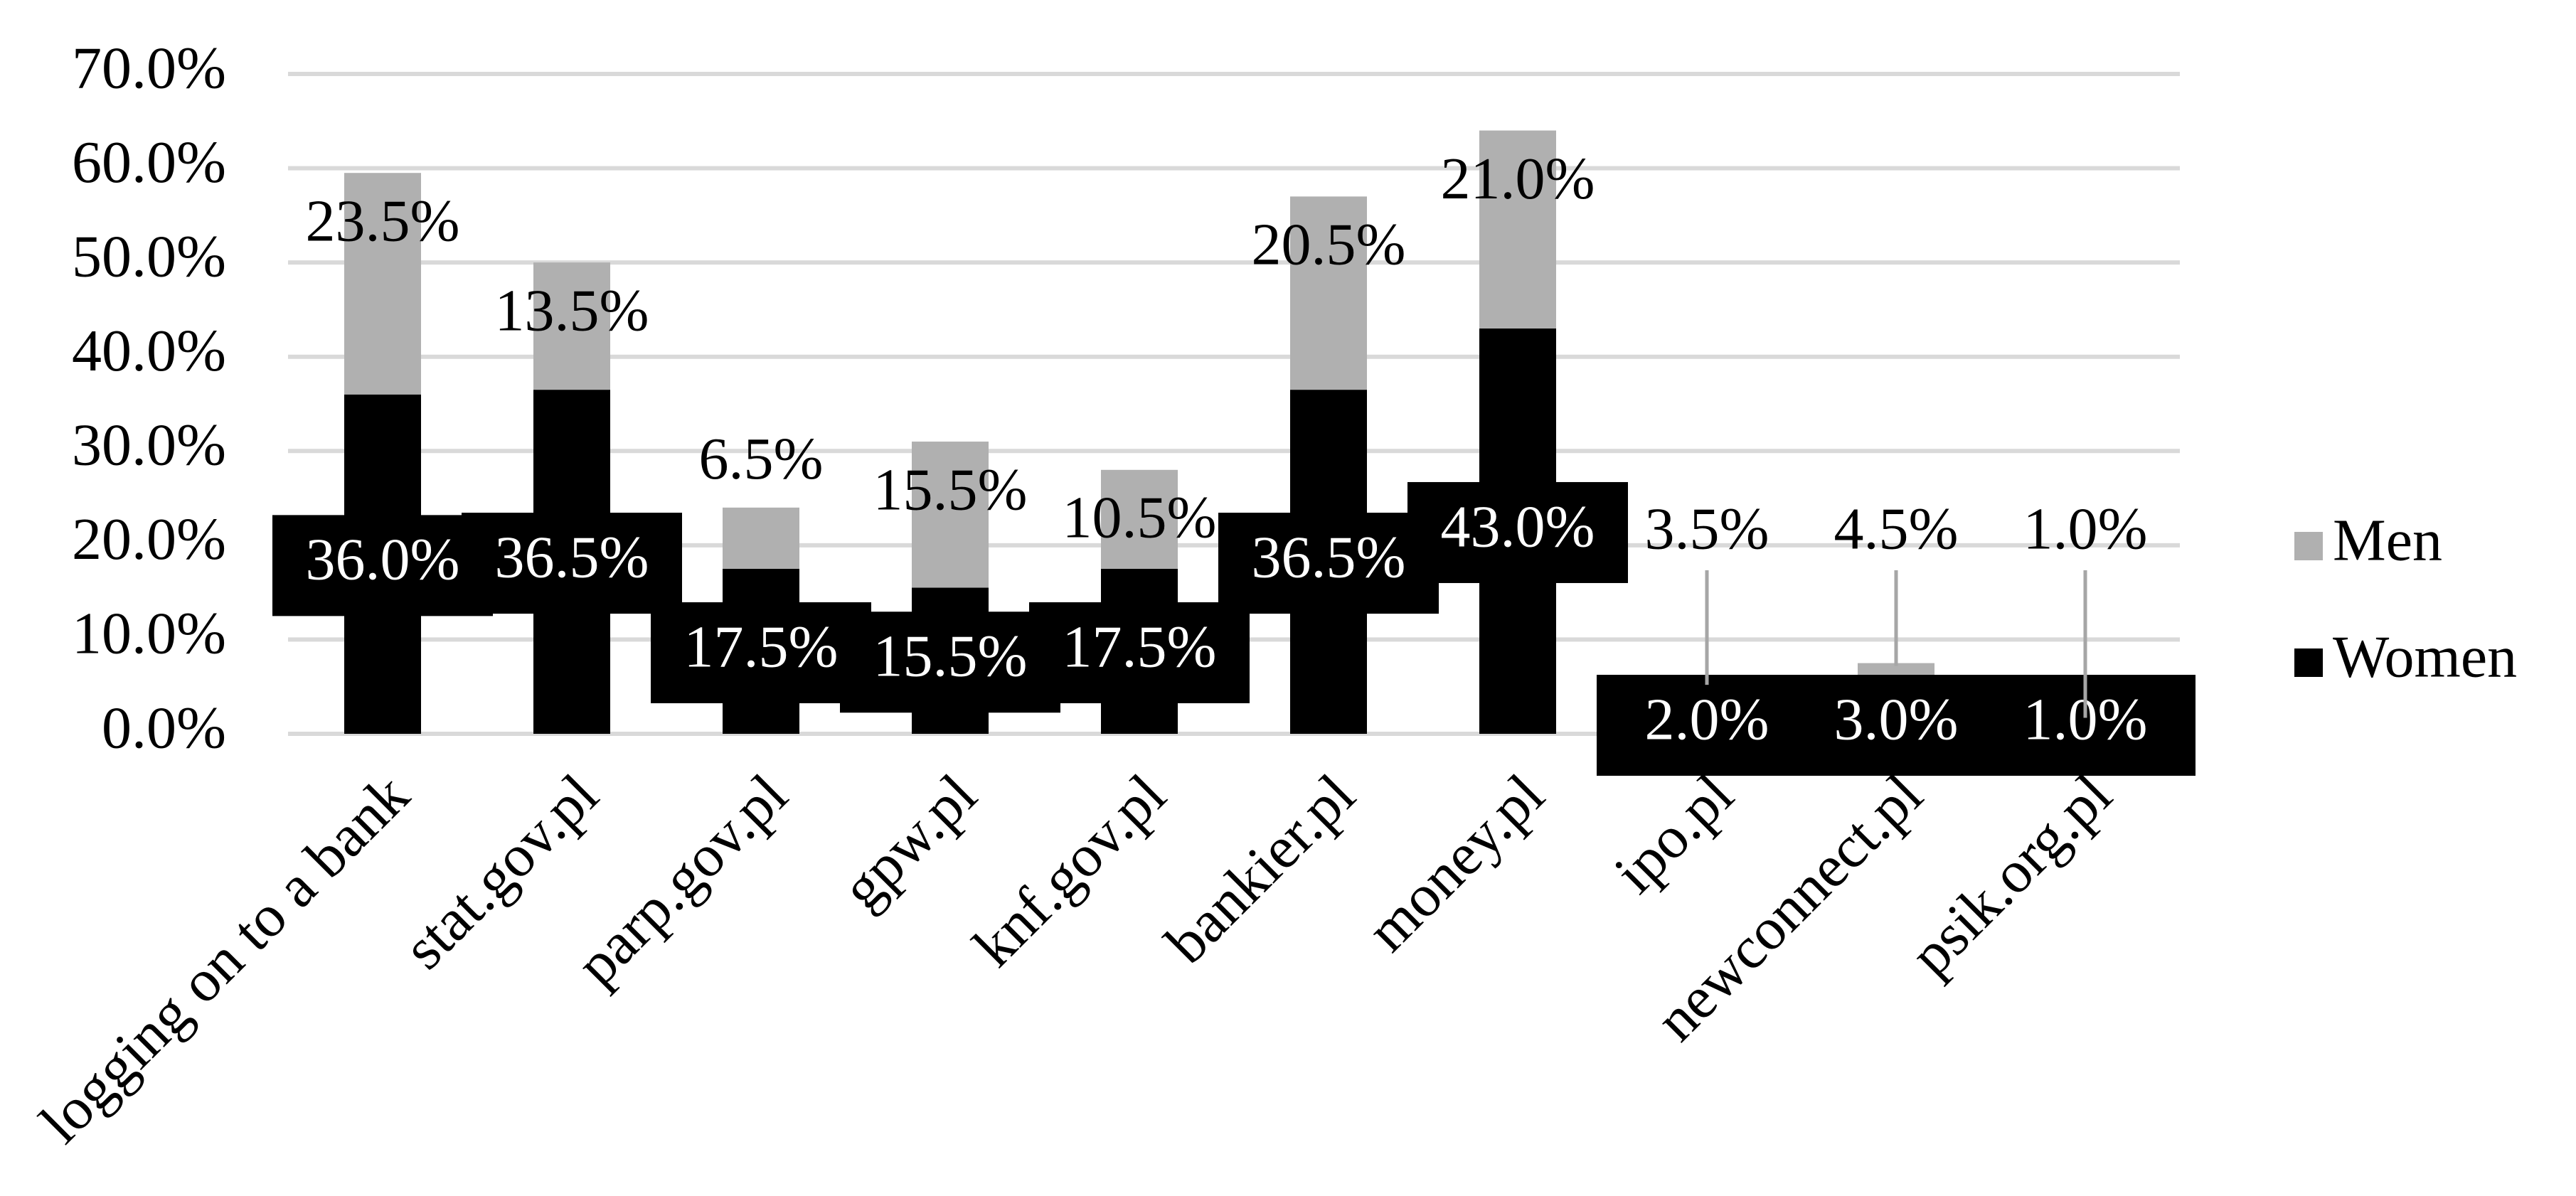 The image size is (2576, 1196). What do you see at coordinates (950, 489) in the screenshot?
I see `data-label-men: 15.5%` at bounding box center [950, 489].